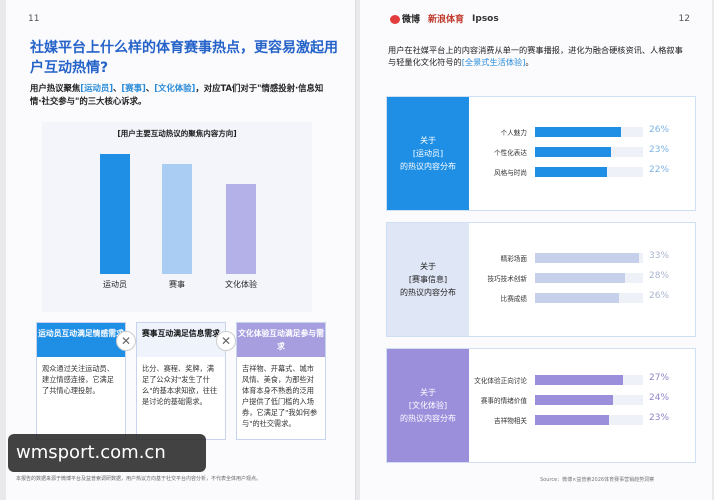 The width and height of the screenshot is (714, 500). Describe the element at coordinates (281, 340) in the screenshot. I see `card-culture-head: 文化体验互动满足参与需求` at that location.